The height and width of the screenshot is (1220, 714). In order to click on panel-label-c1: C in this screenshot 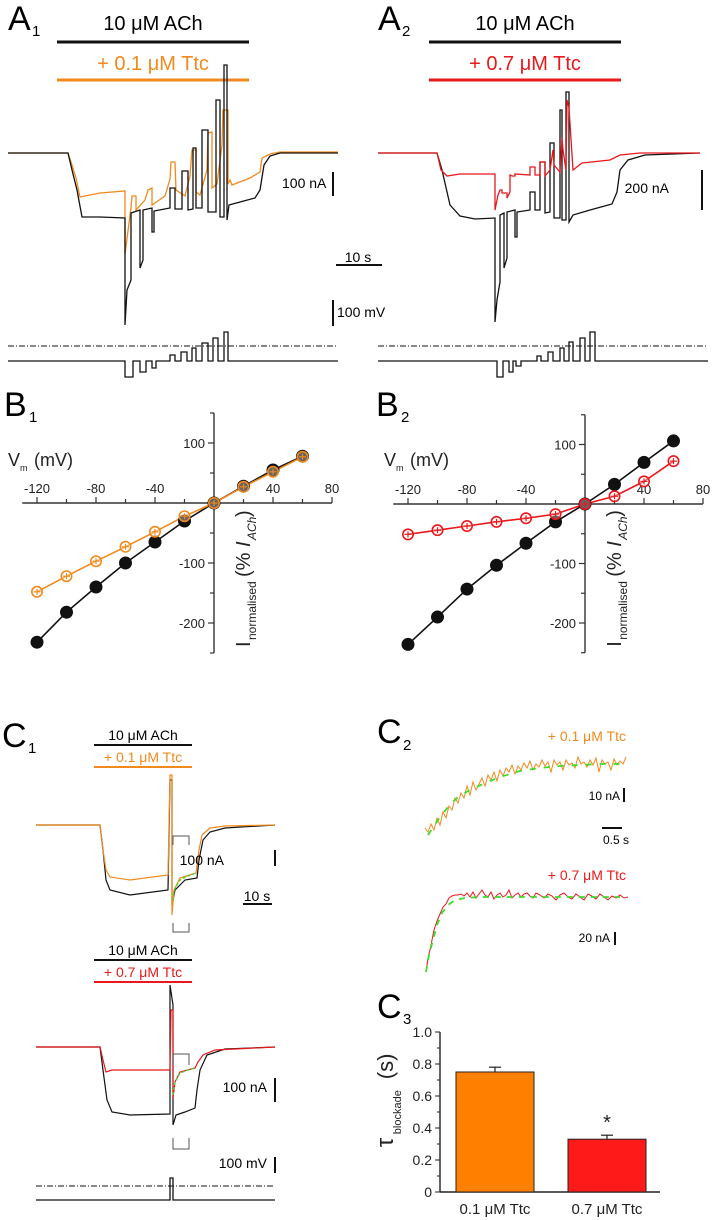, I will do `click(14, 736)`.